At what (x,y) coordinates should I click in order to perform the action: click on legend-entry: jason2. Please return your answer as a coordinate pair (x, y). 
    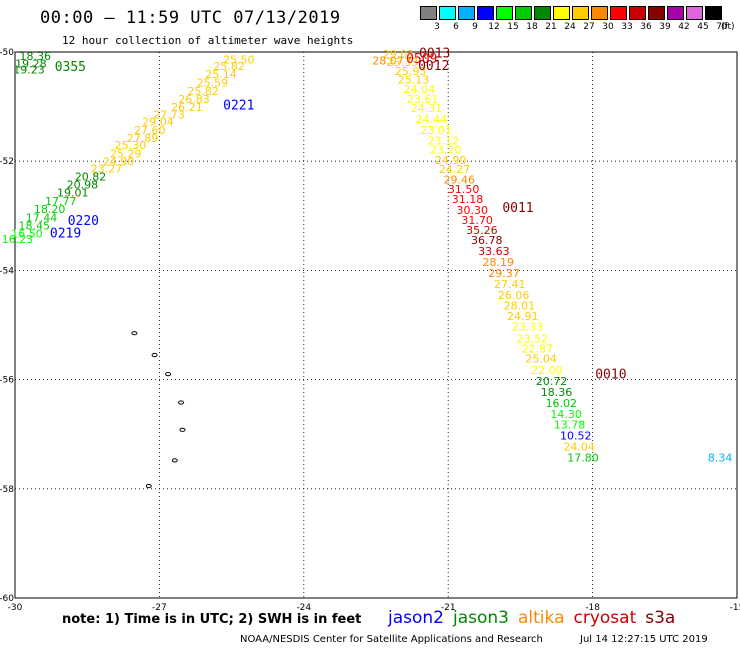
    Looking at the image, I should click on (416, 618).